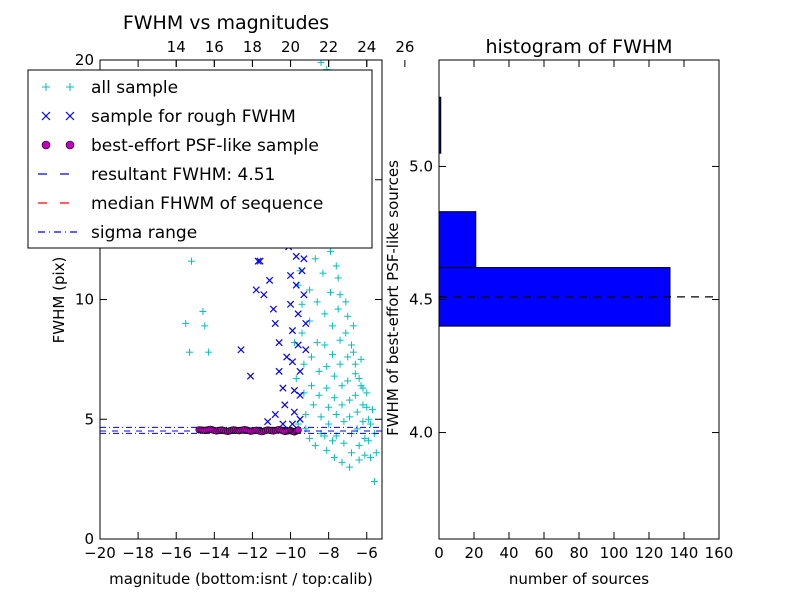 The height and width of the screenshot is (604, 800). Describe the element at coordinates (578, 553) in the screenshot. I see `histogram-x-tick-label: 80` at that location.